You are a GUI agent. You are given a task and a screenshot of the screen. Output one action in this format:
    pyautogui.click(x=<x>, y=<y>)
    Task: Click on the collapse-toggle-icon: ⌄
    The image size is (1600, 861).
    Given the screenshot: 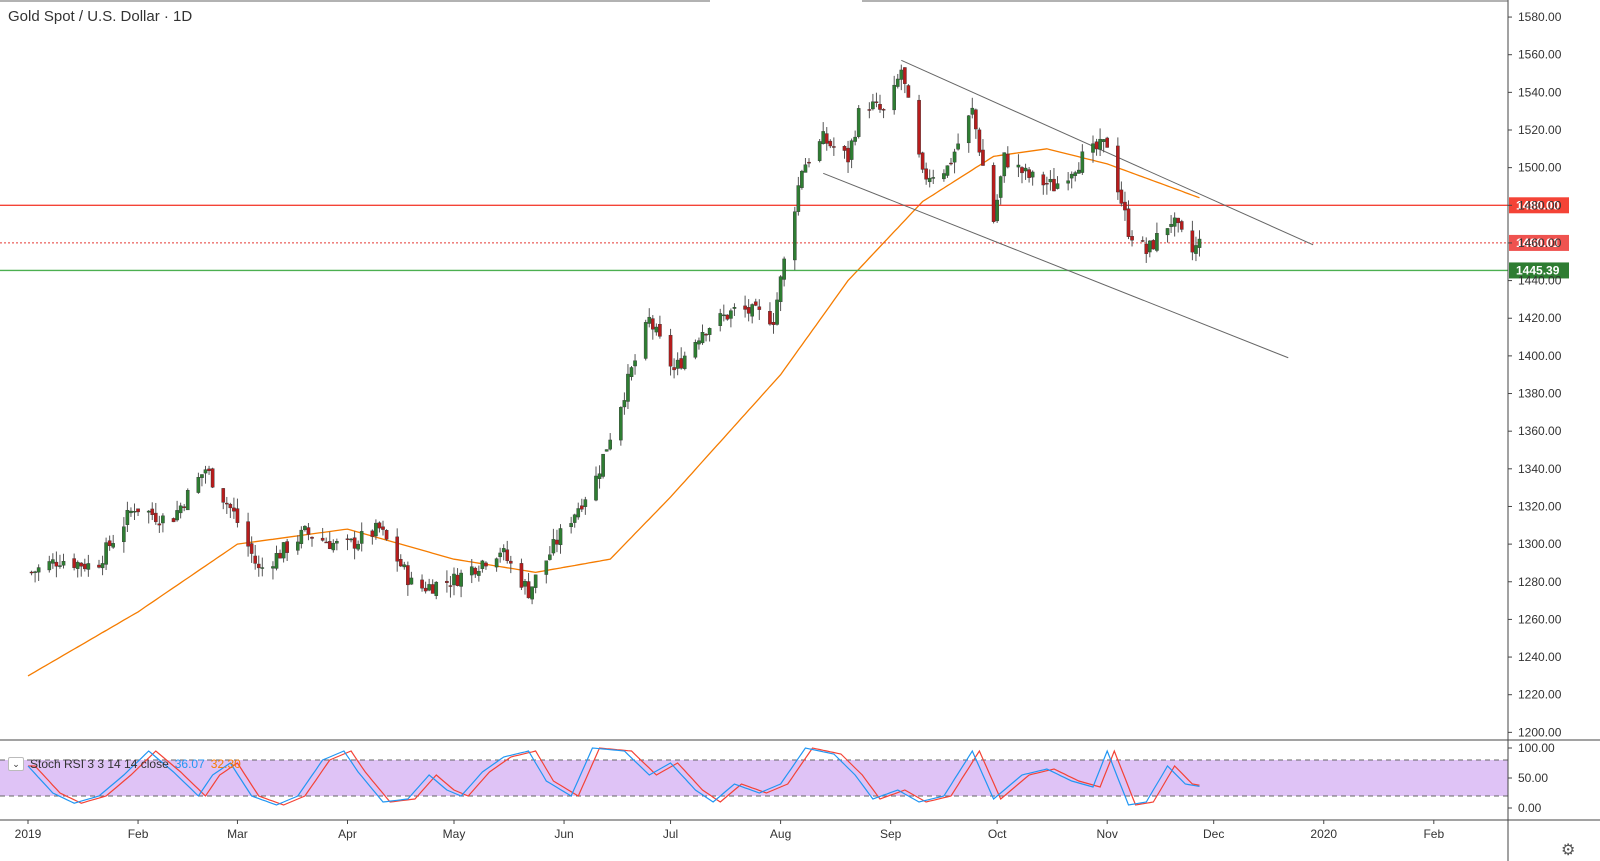 What is the action you would take?
    pyautogui.click(x=16, y=764)
    